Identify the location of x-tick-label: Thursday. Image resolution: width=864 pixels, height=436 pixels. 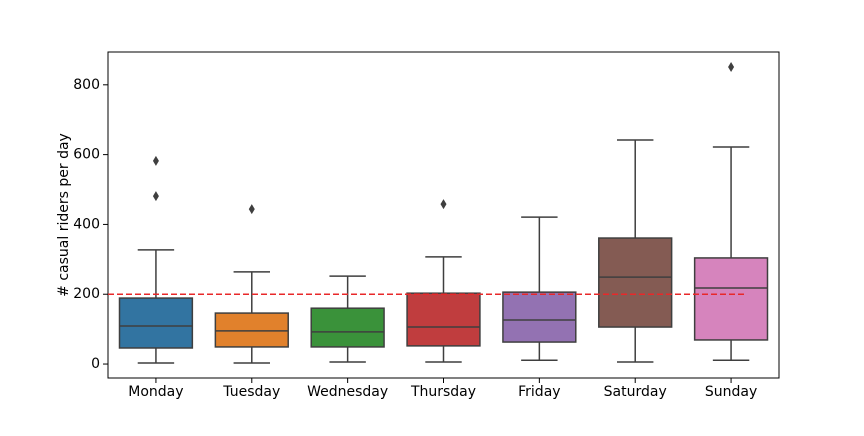
(443, 392).